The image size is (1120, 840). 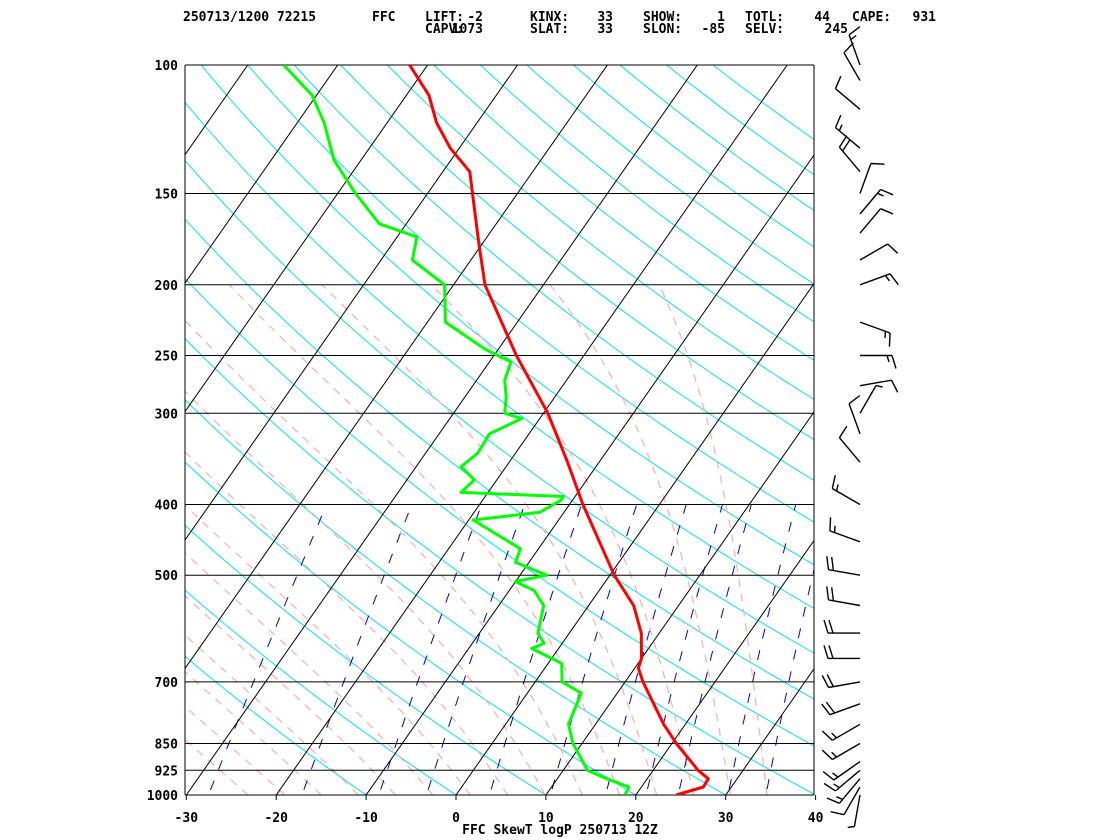 I want to click on header-selv-value: 245, so click(x=836, y=29).